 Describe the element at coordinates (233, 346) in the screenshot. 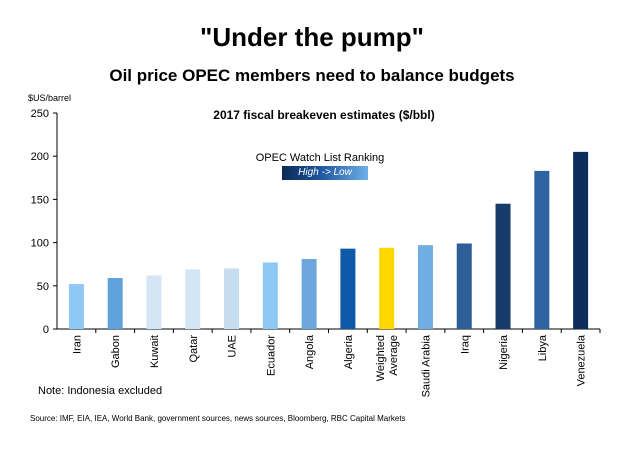

I see `x-category-label: UAE` at that location.